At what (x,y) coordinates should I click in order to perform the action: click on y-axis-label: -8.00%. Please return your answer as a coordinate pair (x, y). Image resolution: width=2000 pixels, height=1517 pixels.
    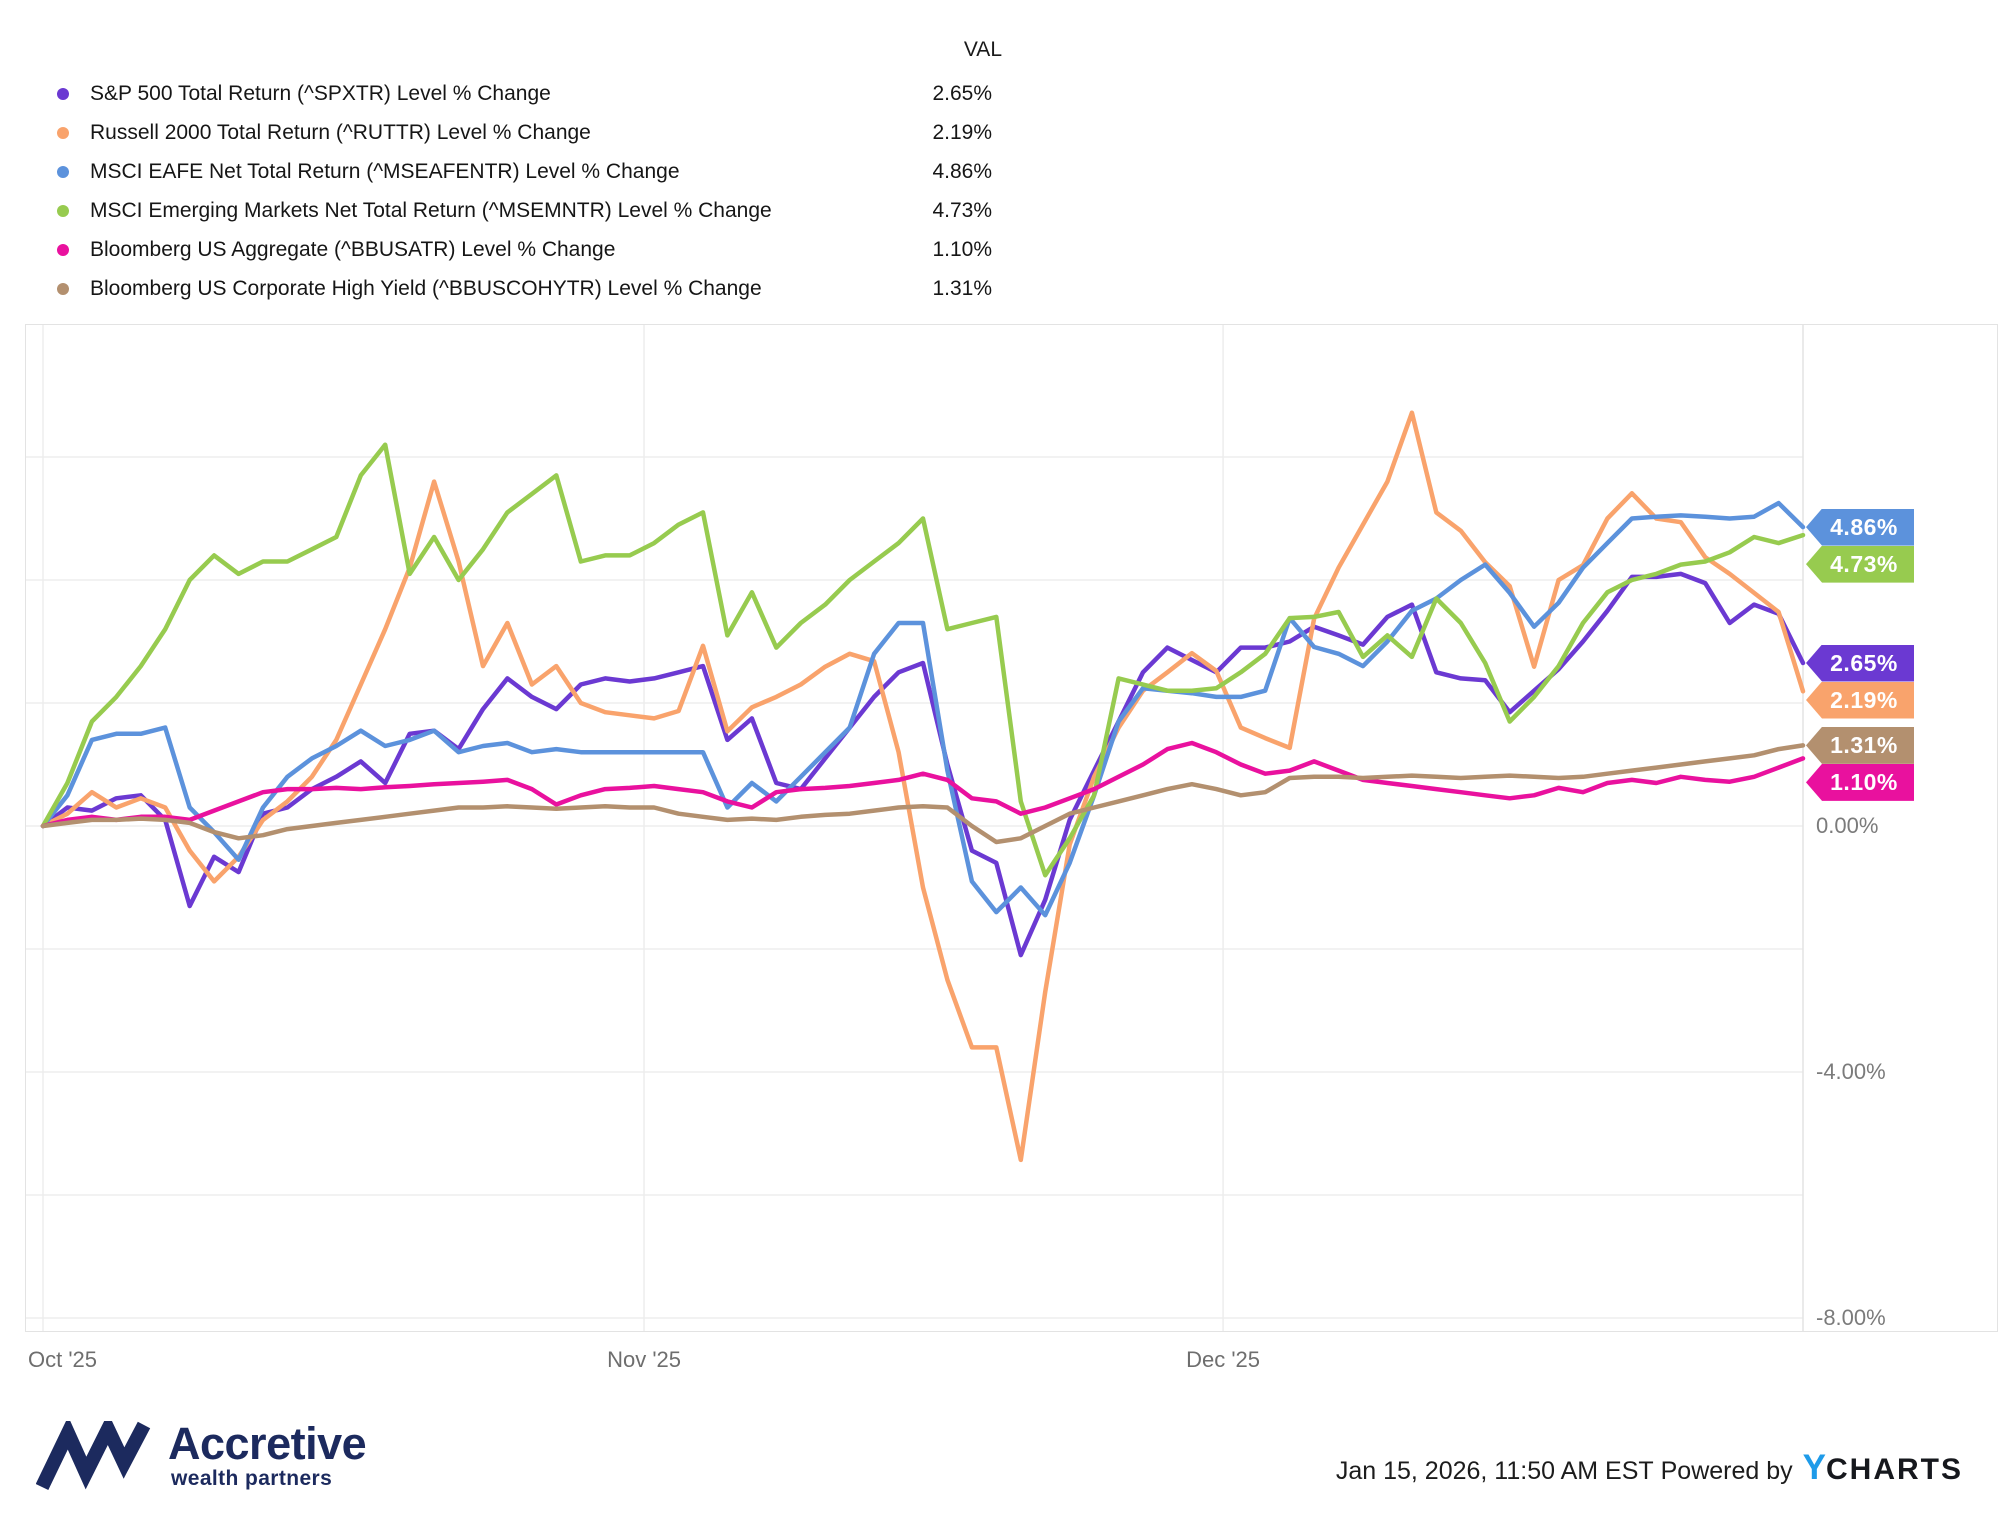
    Looking at the image, I should click on (1851, 1317).